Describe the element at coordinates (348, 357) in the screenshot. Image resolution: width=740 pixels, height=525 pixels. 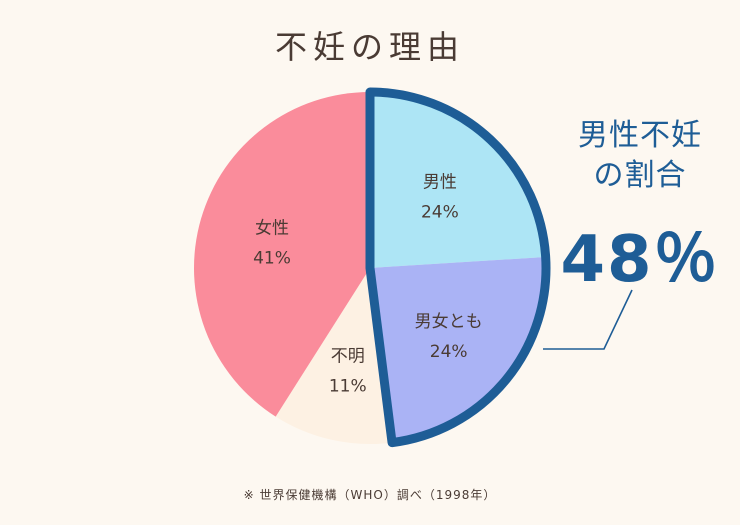
I see `slice-label-unknown: 不明` at that location.